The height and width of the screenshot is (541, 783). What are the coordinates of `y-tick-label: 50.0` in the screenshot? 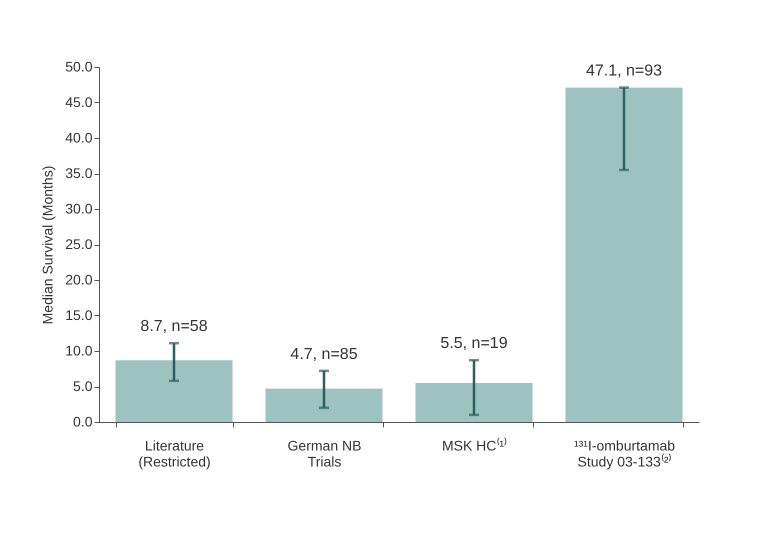 It's located at (79, 66).